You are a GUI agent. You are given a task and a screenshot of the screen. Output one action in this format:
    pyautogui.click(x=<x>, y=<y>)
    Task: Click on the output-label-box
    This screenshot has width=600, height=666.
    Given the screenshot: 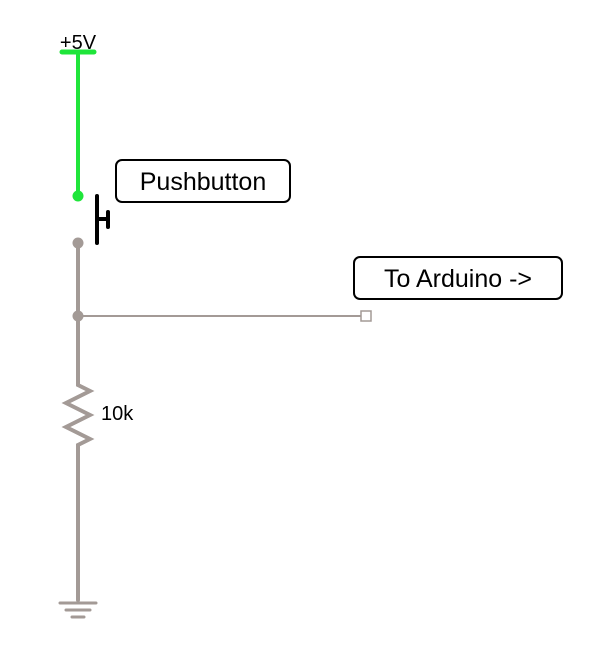 What is the action you would take?
    pyautogui.click(x=458, y=278)
    